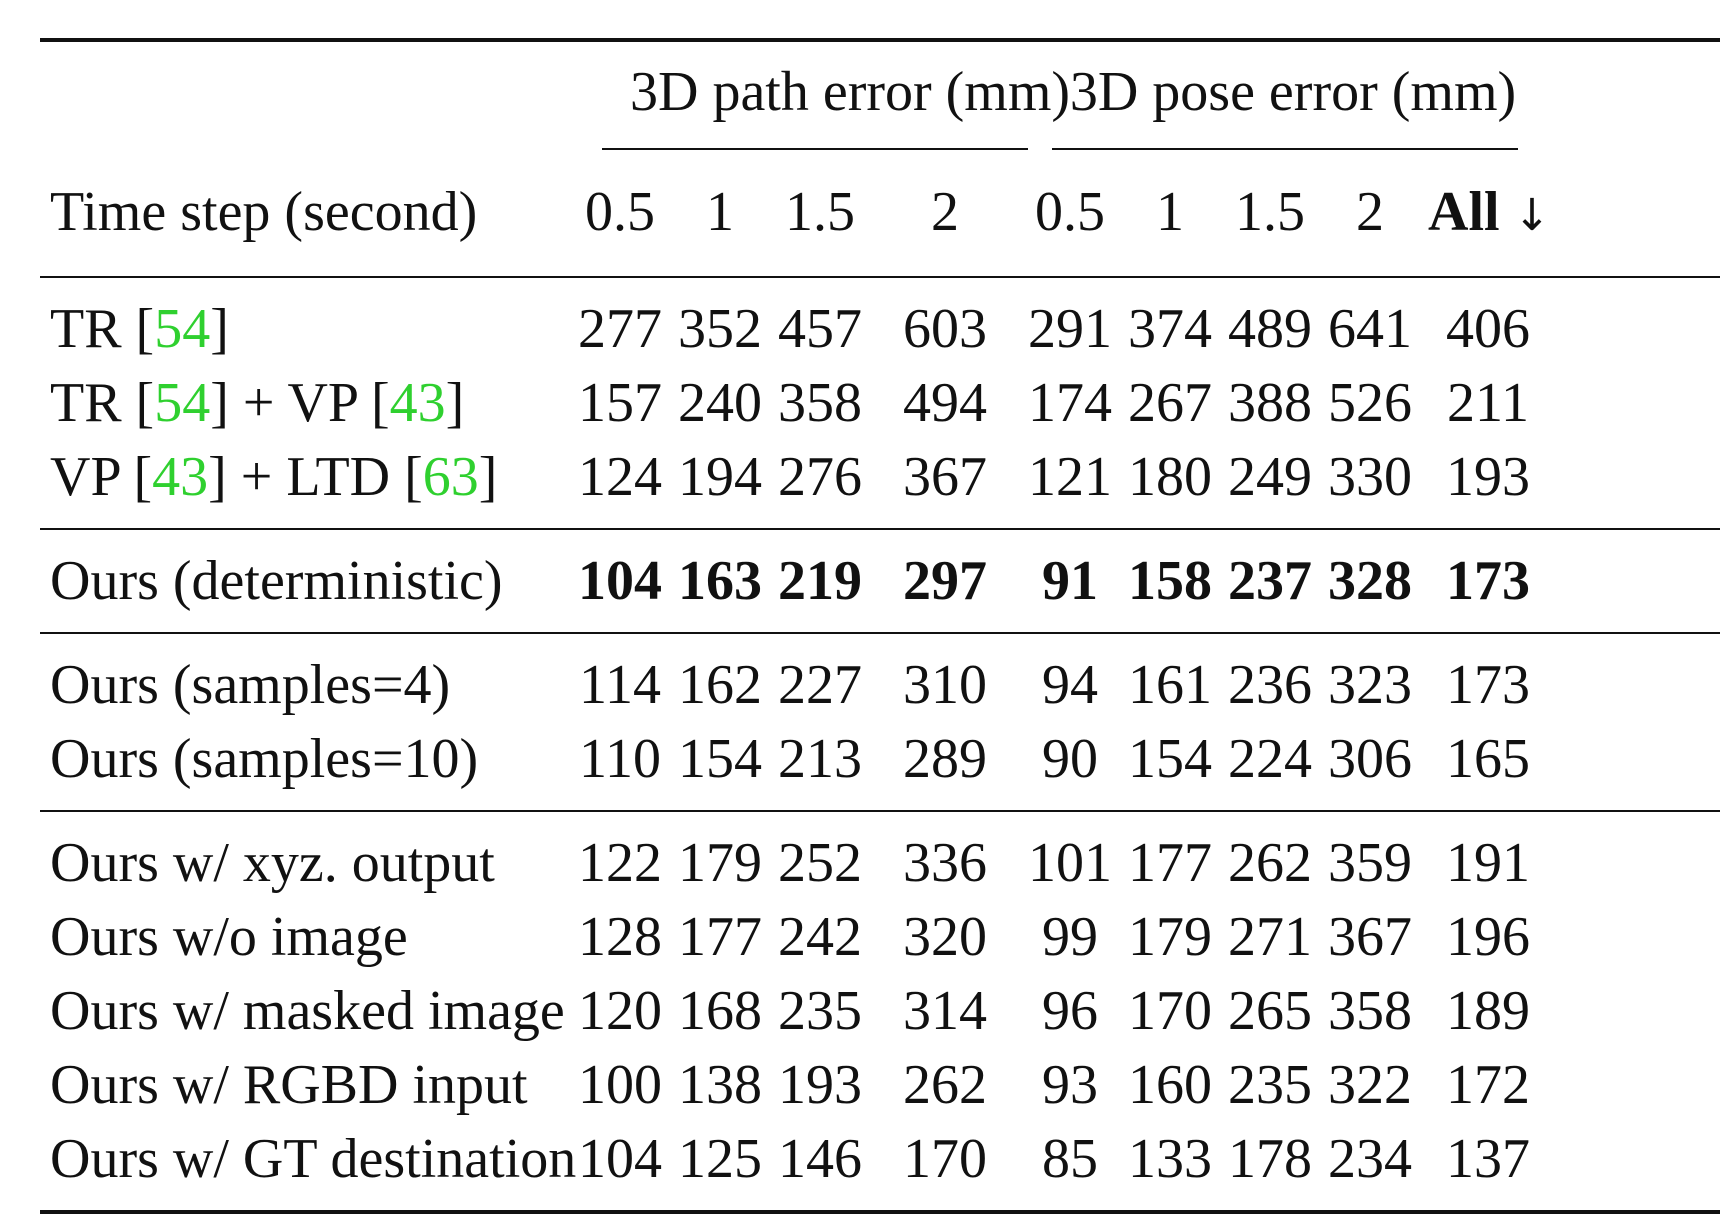 The image size is (1734, 1224). I want to click on value-cell-path-2: 170, so click(945, 1159).